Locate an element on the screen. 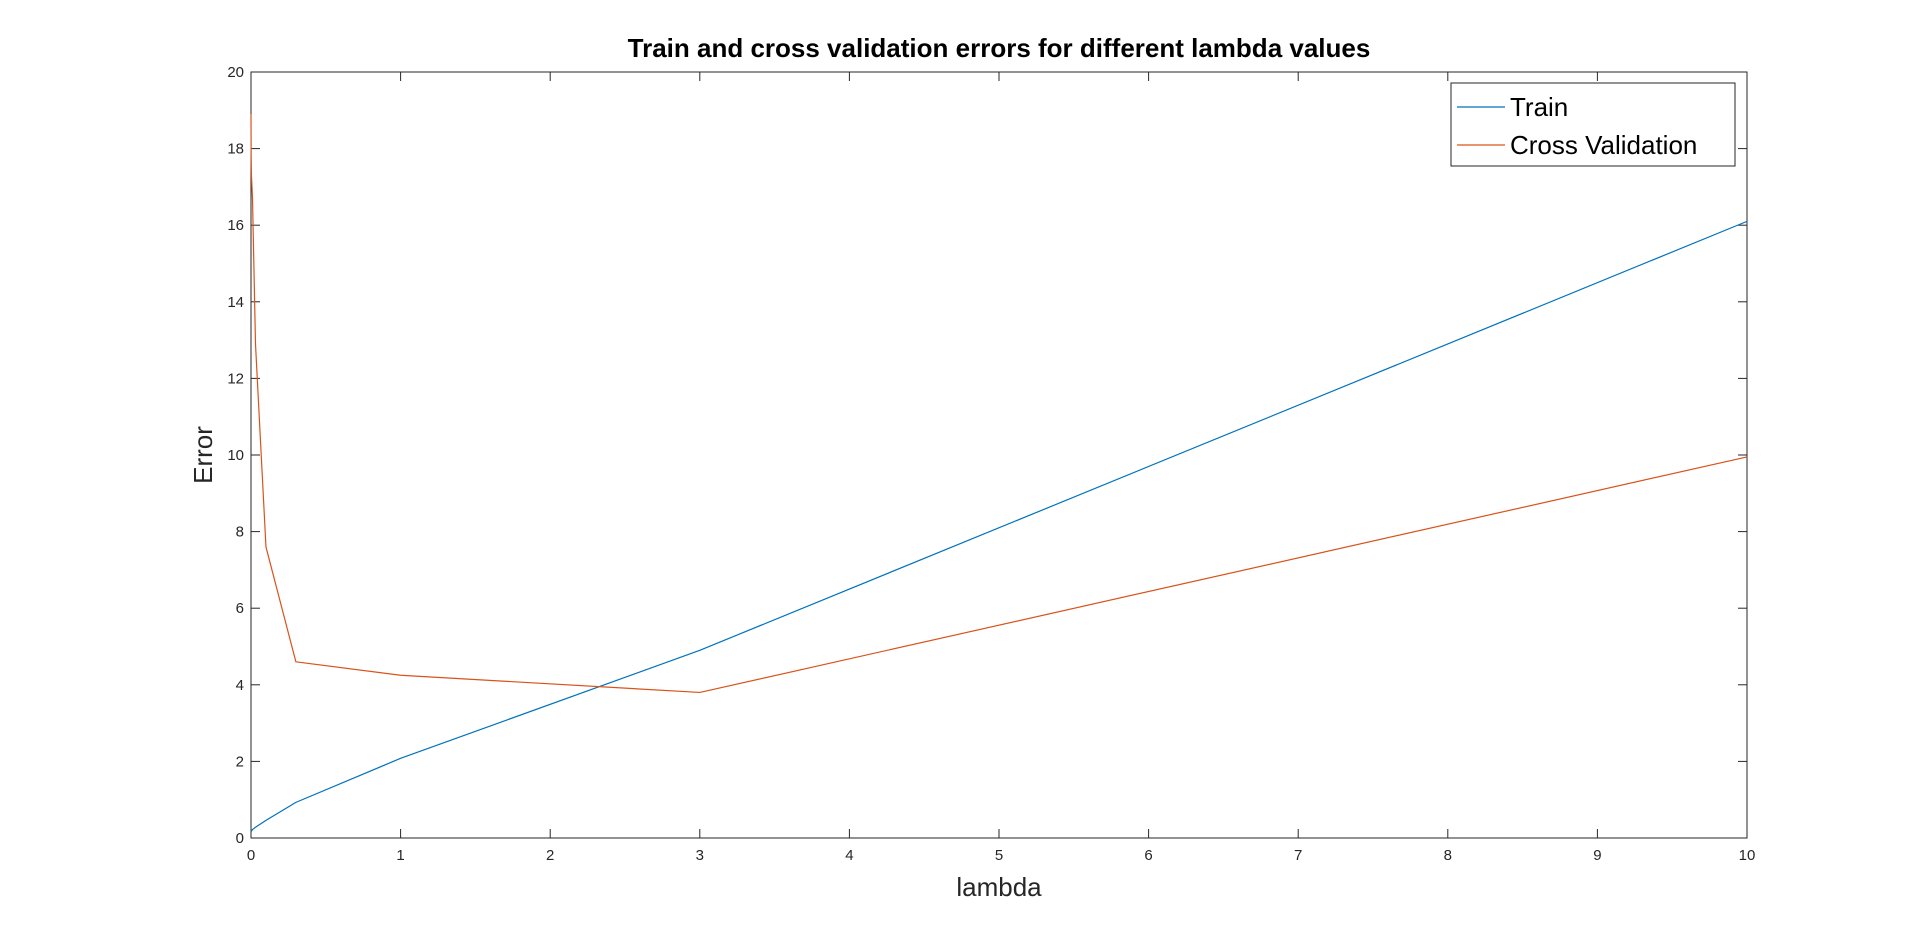  y-tick-label: 14 is located at coordinates (235, 302).